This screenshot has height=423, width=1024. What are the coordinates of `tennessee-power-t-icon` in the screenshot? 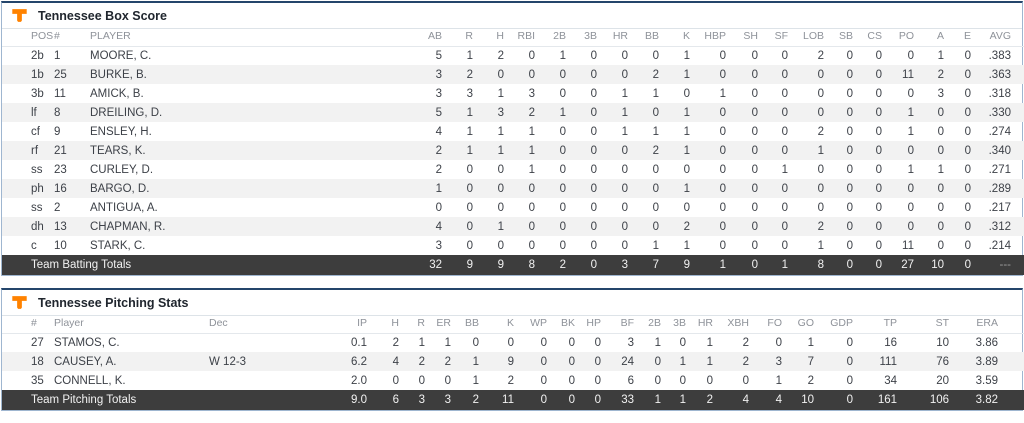 It's located at (19, 16).